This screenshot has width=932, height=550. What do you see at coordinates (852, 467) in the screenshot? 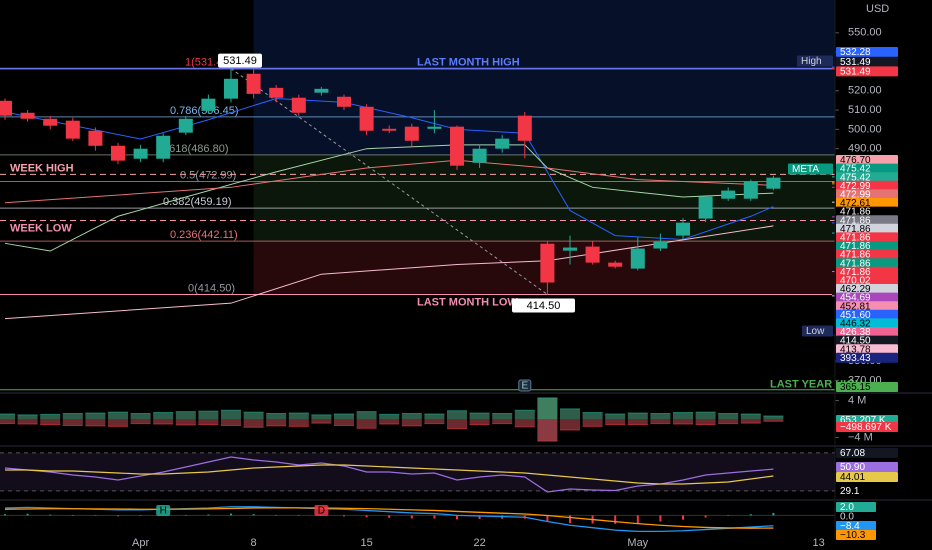
I see `rsi-label: 50.90` at bounding box center [852, 467].